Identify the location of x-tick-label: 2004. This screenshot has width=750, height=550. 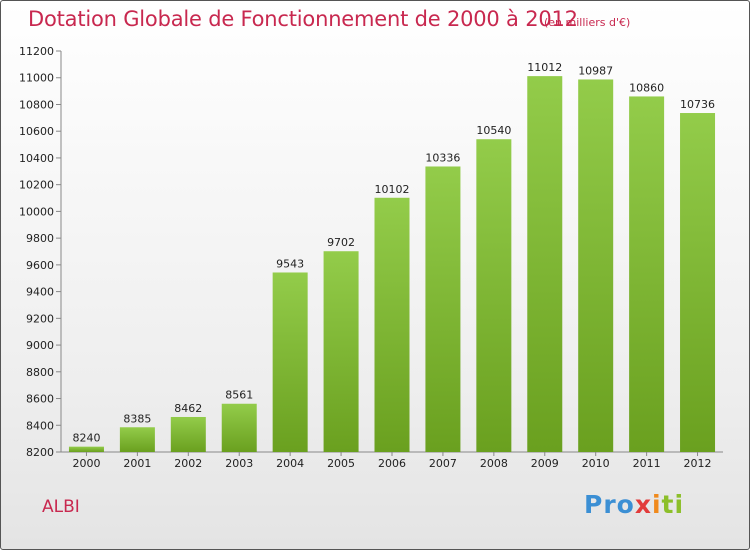
(290, 463).